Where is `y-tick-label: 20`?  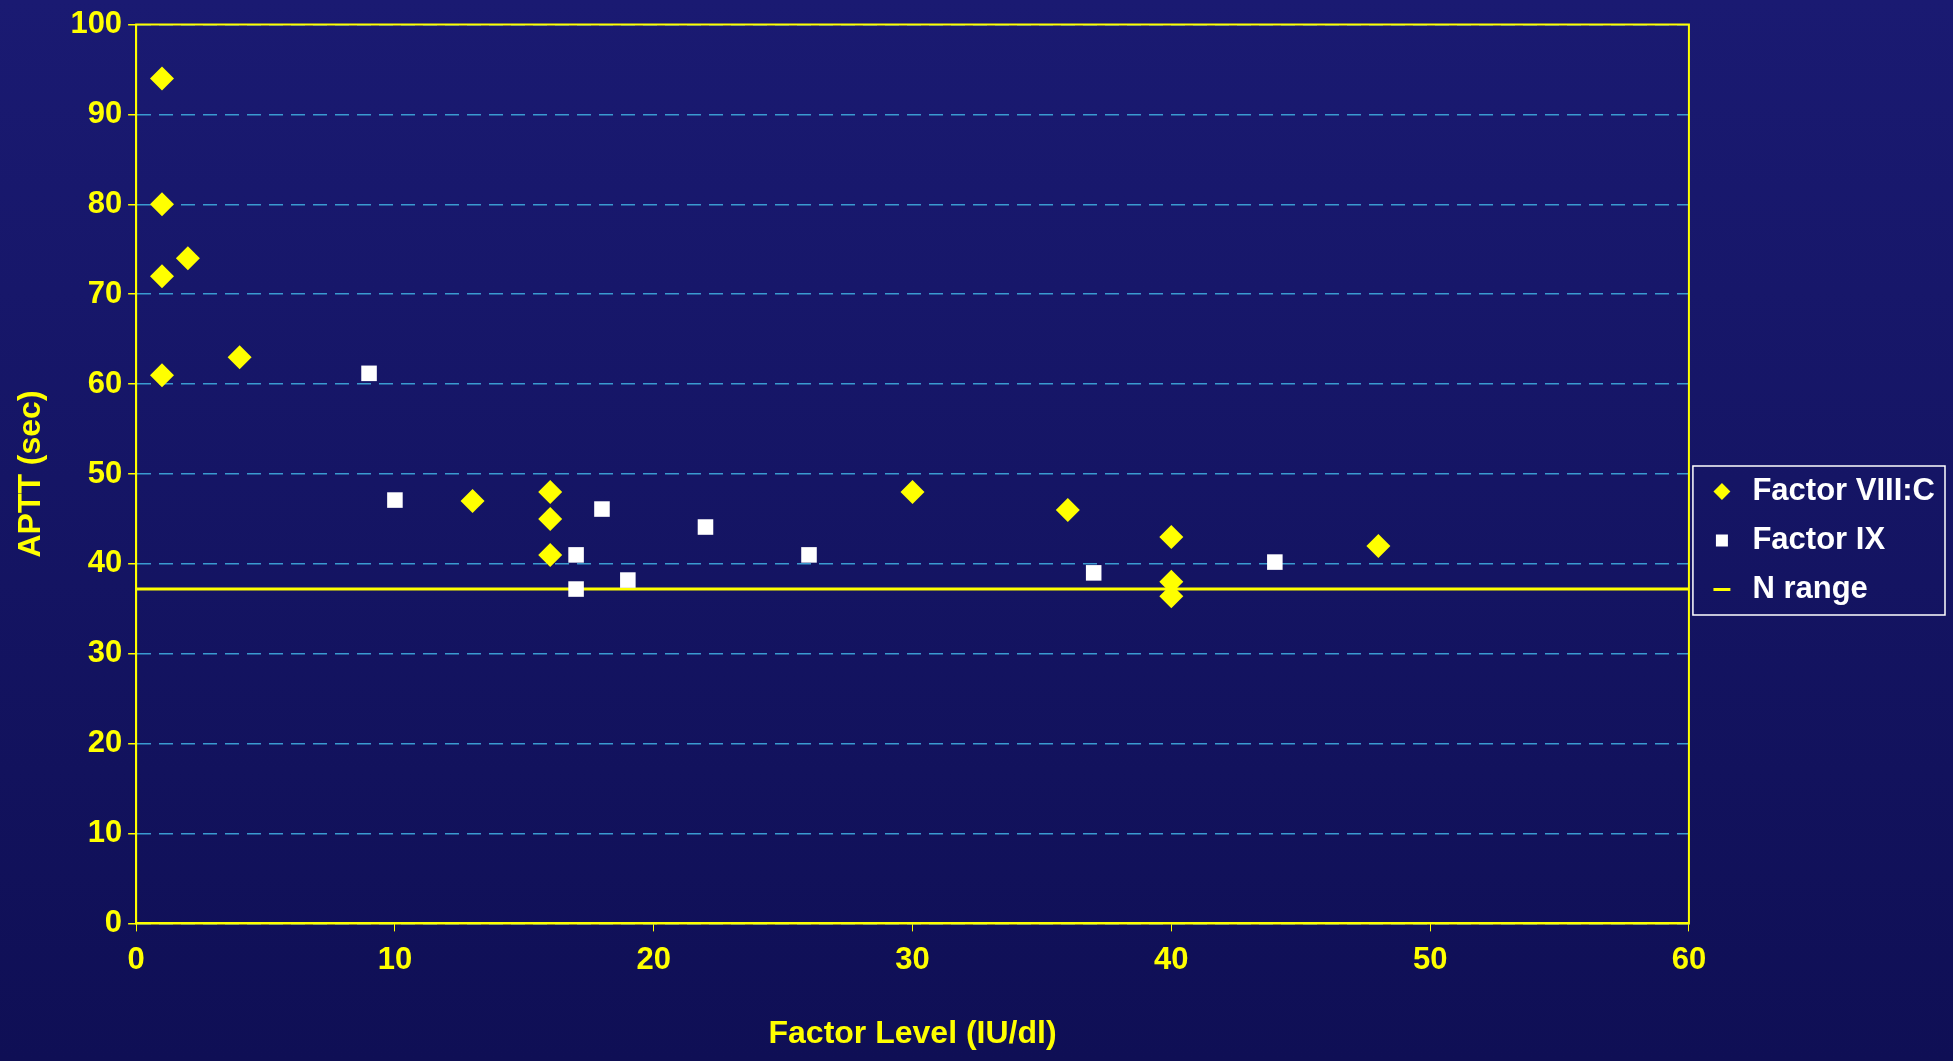
y-tick-label: 20 is located at coordinates (105, 742).